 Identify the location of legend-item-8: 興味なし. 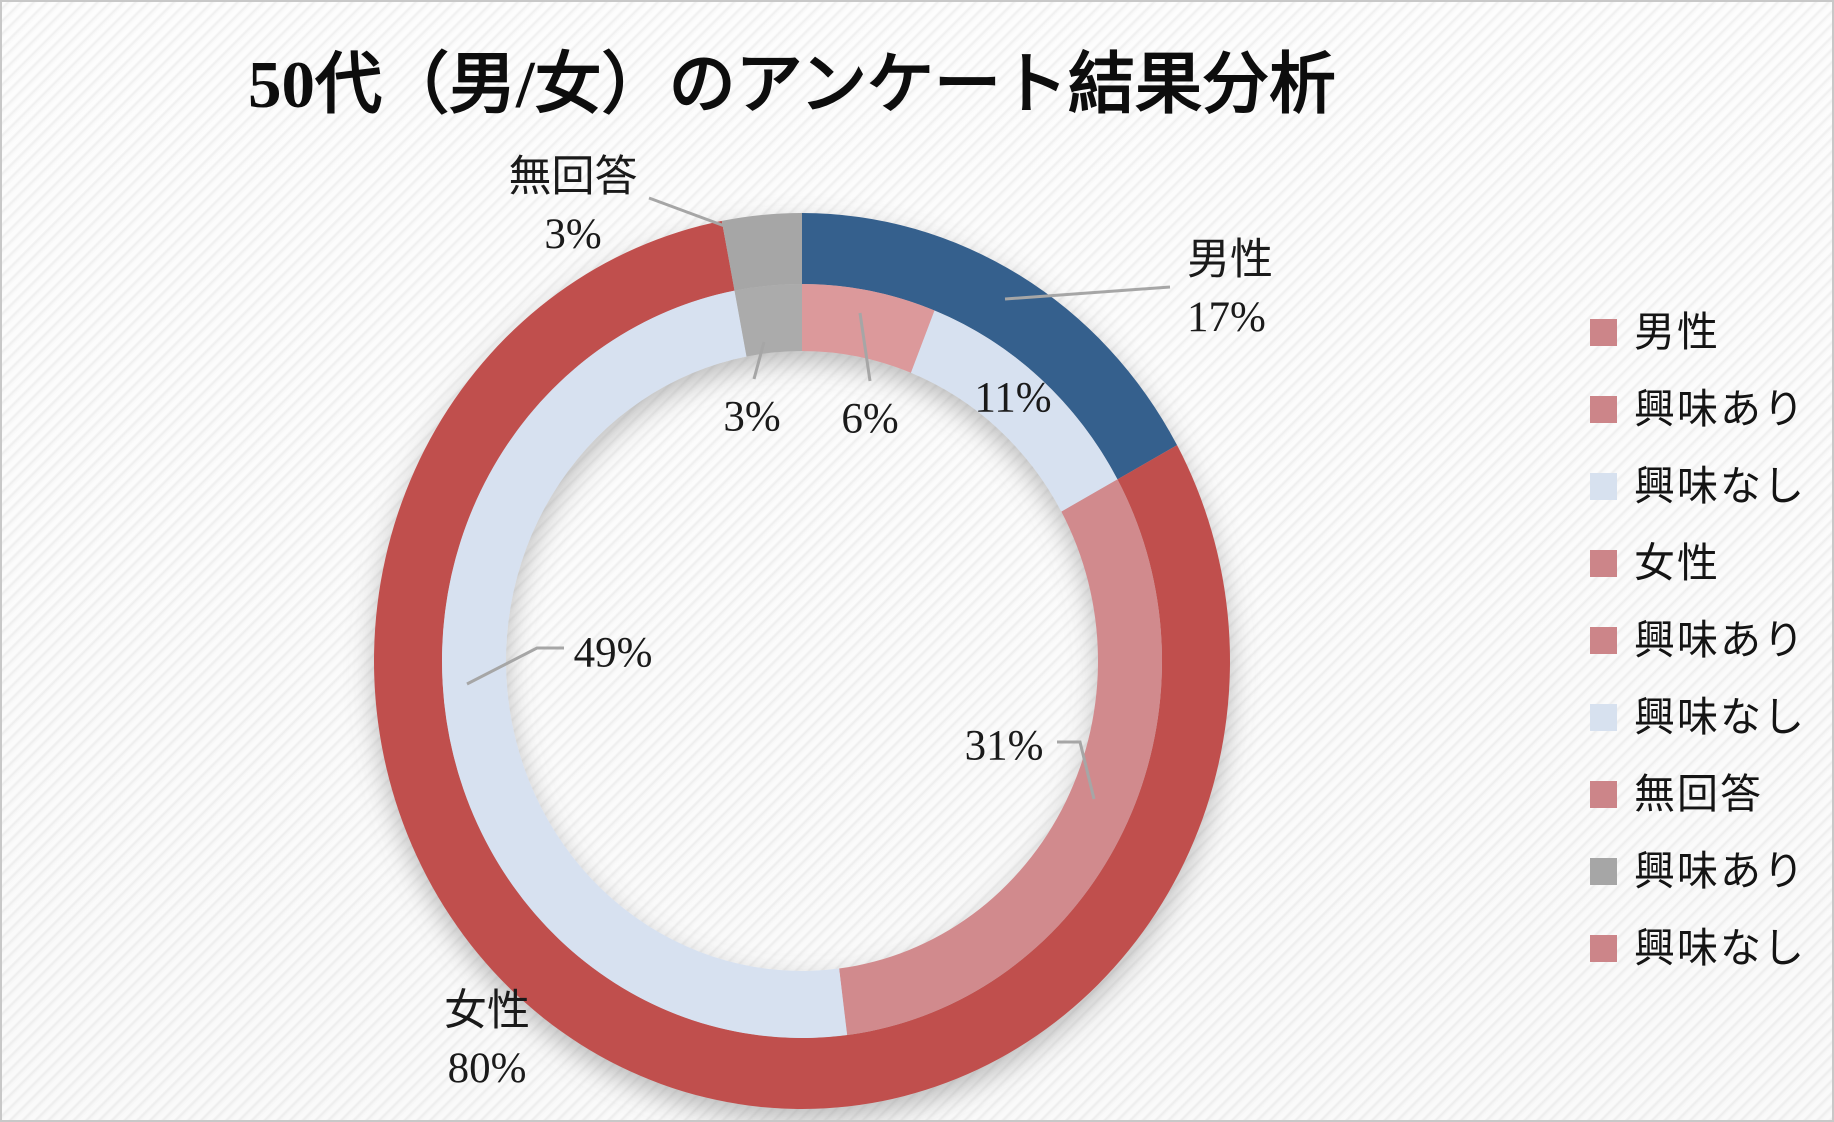
(1698, 948).